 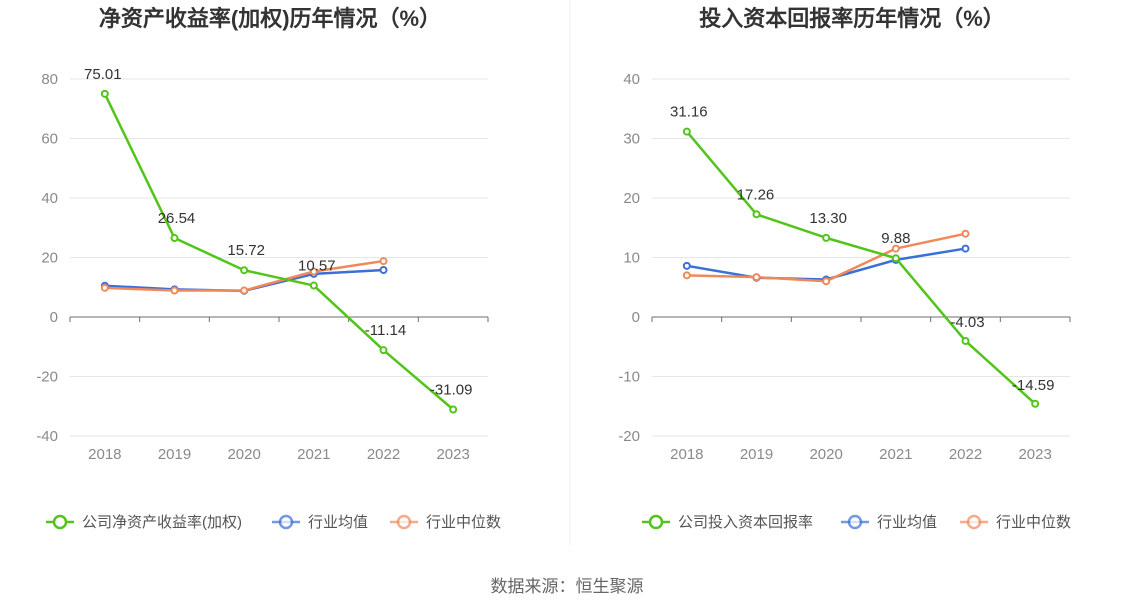 What do you see at coordinates (103, 74) in the screenshot?
I see `data-label: 75.01` at bounding box center [103, 74].